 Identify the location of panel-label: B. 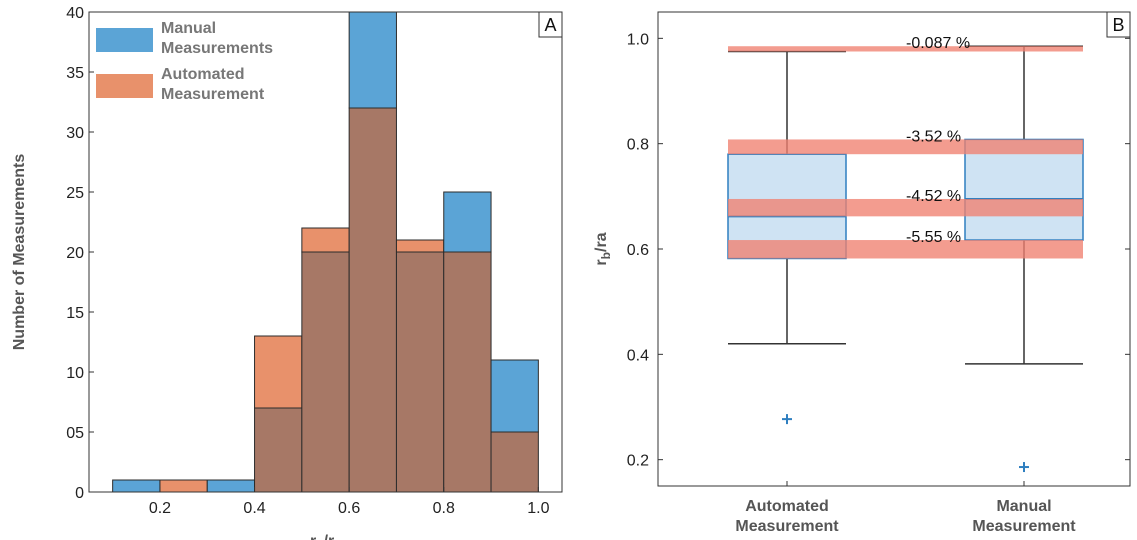
(1118, 25).